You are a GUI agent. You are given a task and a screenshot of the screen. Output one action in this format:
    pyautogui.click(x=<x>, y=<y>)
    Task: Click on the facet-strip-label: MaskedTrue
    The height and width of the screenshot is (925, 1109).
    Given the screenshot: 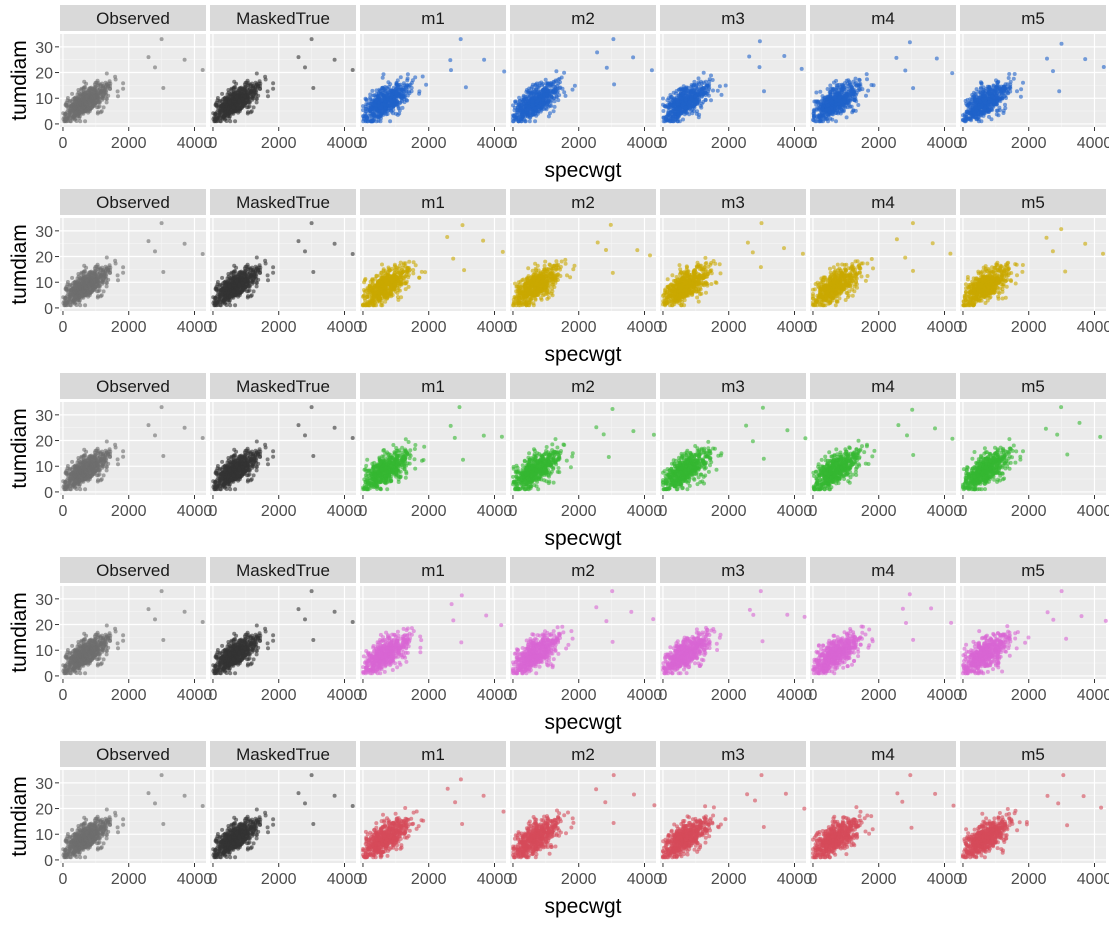 What is the action you would take?
    pyautogui.click(x=283, y=18)
    